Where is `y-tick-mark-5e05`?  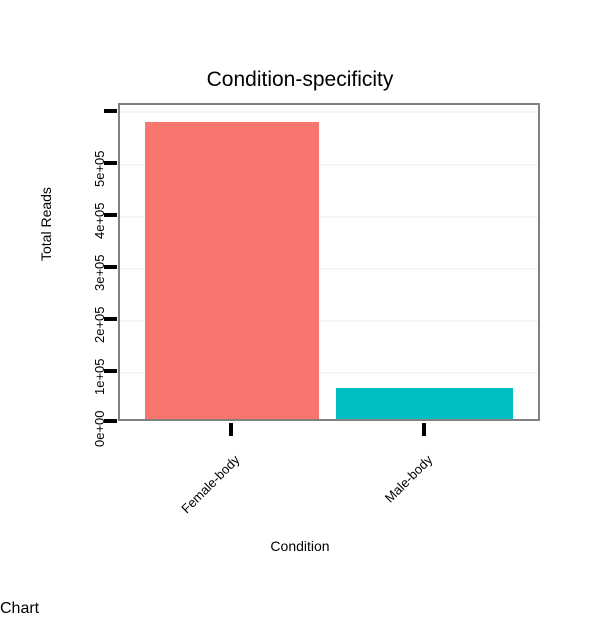
y-tick-mark-5e05 is located at coordinates (110, 111).